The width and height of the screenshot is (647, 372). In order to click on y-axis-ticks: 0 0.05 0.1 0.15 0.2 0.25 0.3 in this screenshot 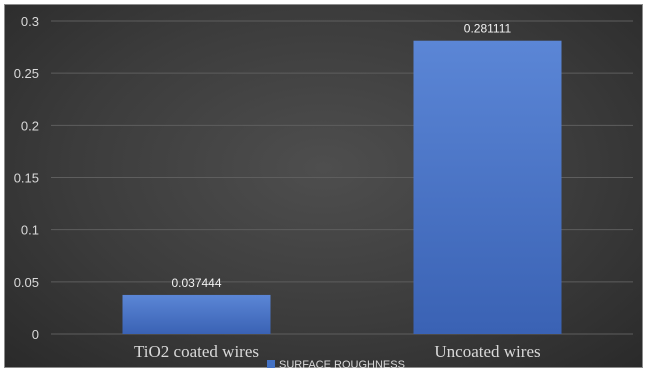, I will do `click(26, 178)`.